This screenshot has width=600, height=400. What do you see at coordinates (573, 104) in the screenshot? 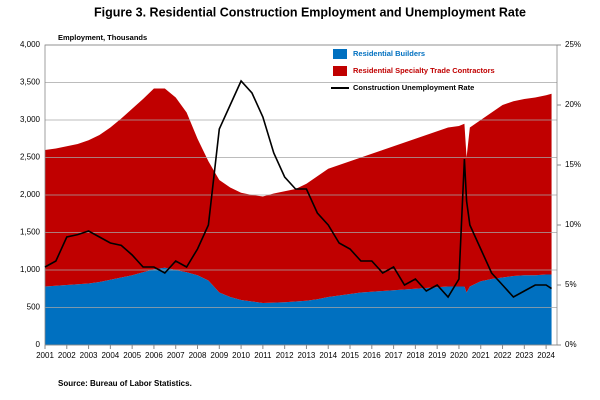
I see `y2-tick-label: 20%` at bounding box center [573, 104].